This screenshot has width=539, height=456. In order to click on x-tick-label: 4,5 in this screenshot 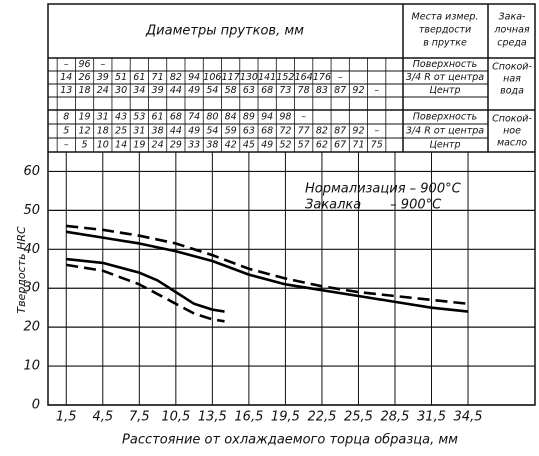, I will do `click(102, 417)`.